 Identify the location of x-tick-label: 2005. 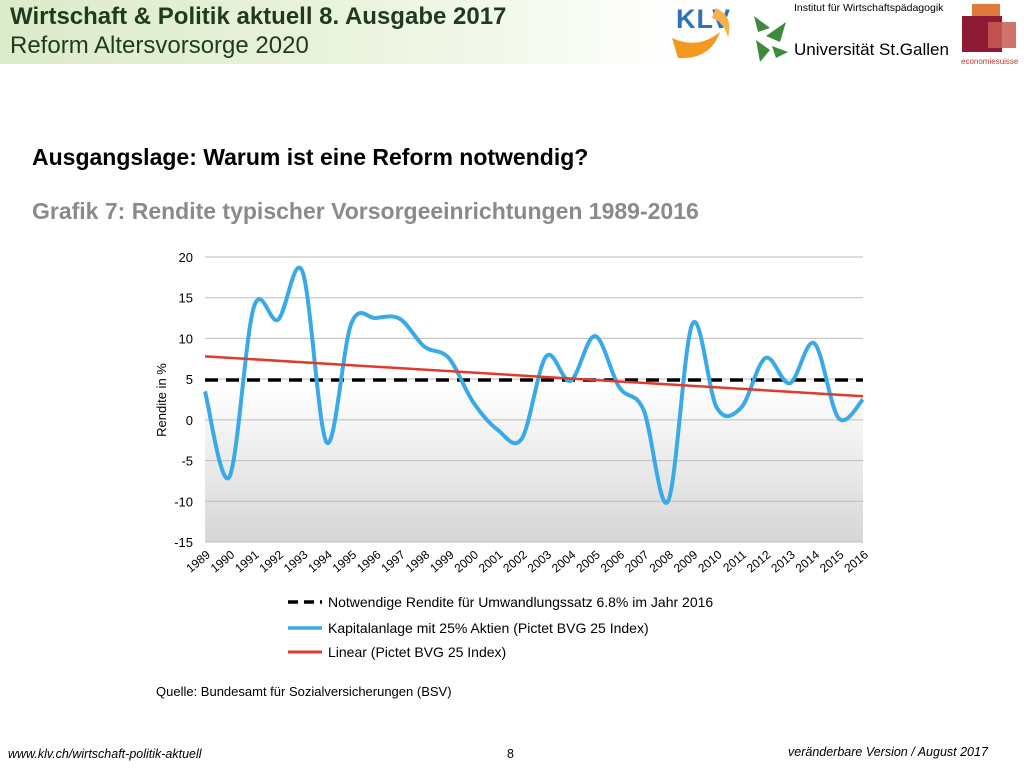
(588, 561).